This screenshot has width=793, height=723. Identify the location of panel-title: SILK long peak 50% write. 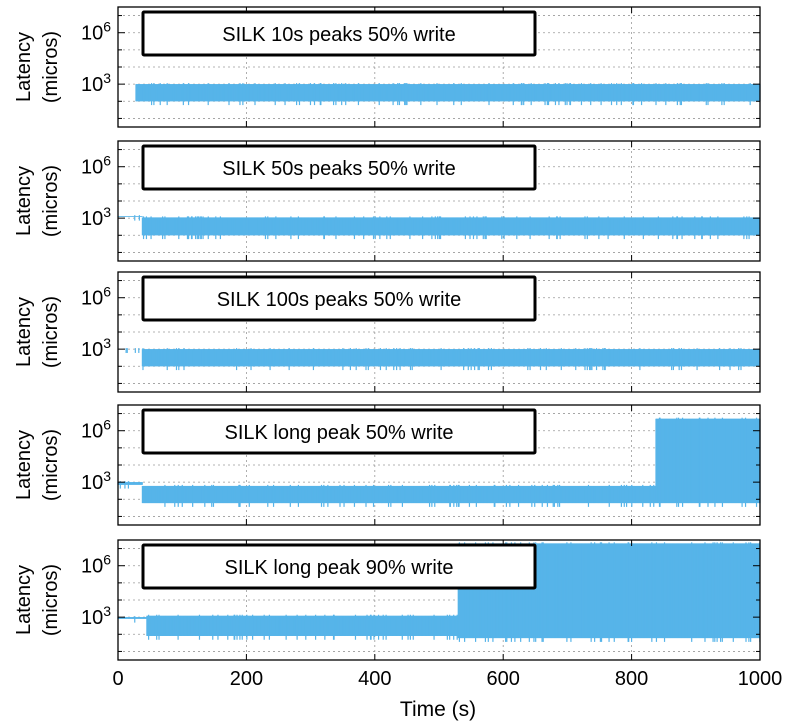
(338, 433).